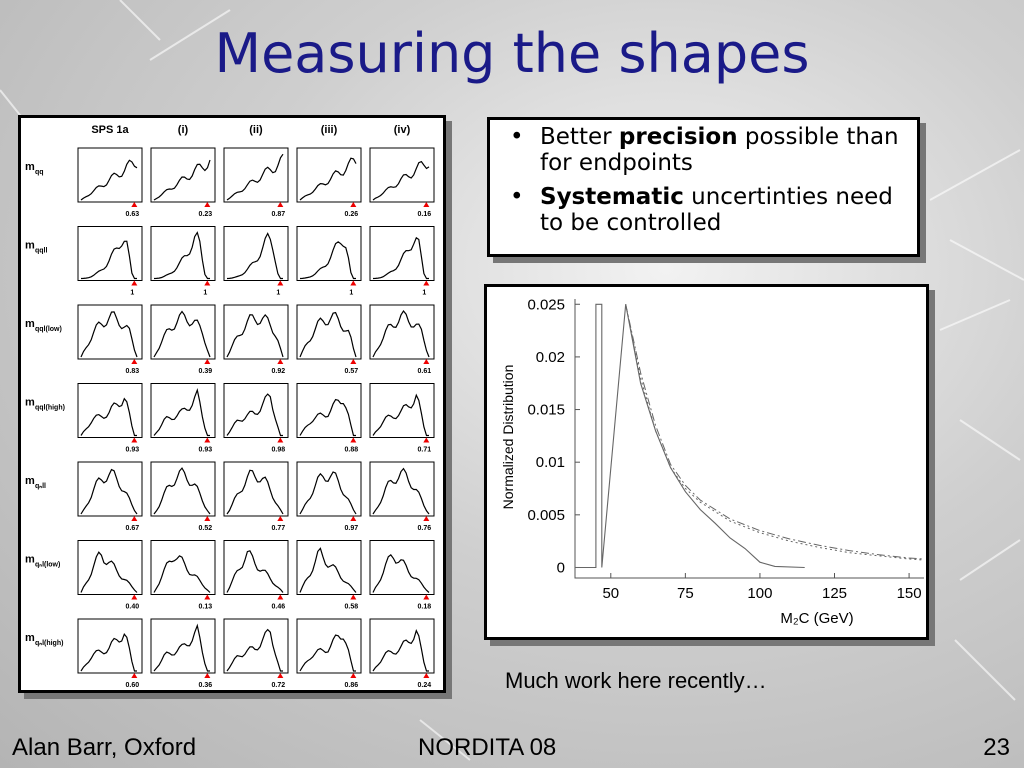 This screenshot has height=768, width=1024. I want to click on cell-value: 0.16, so click(425, 214).